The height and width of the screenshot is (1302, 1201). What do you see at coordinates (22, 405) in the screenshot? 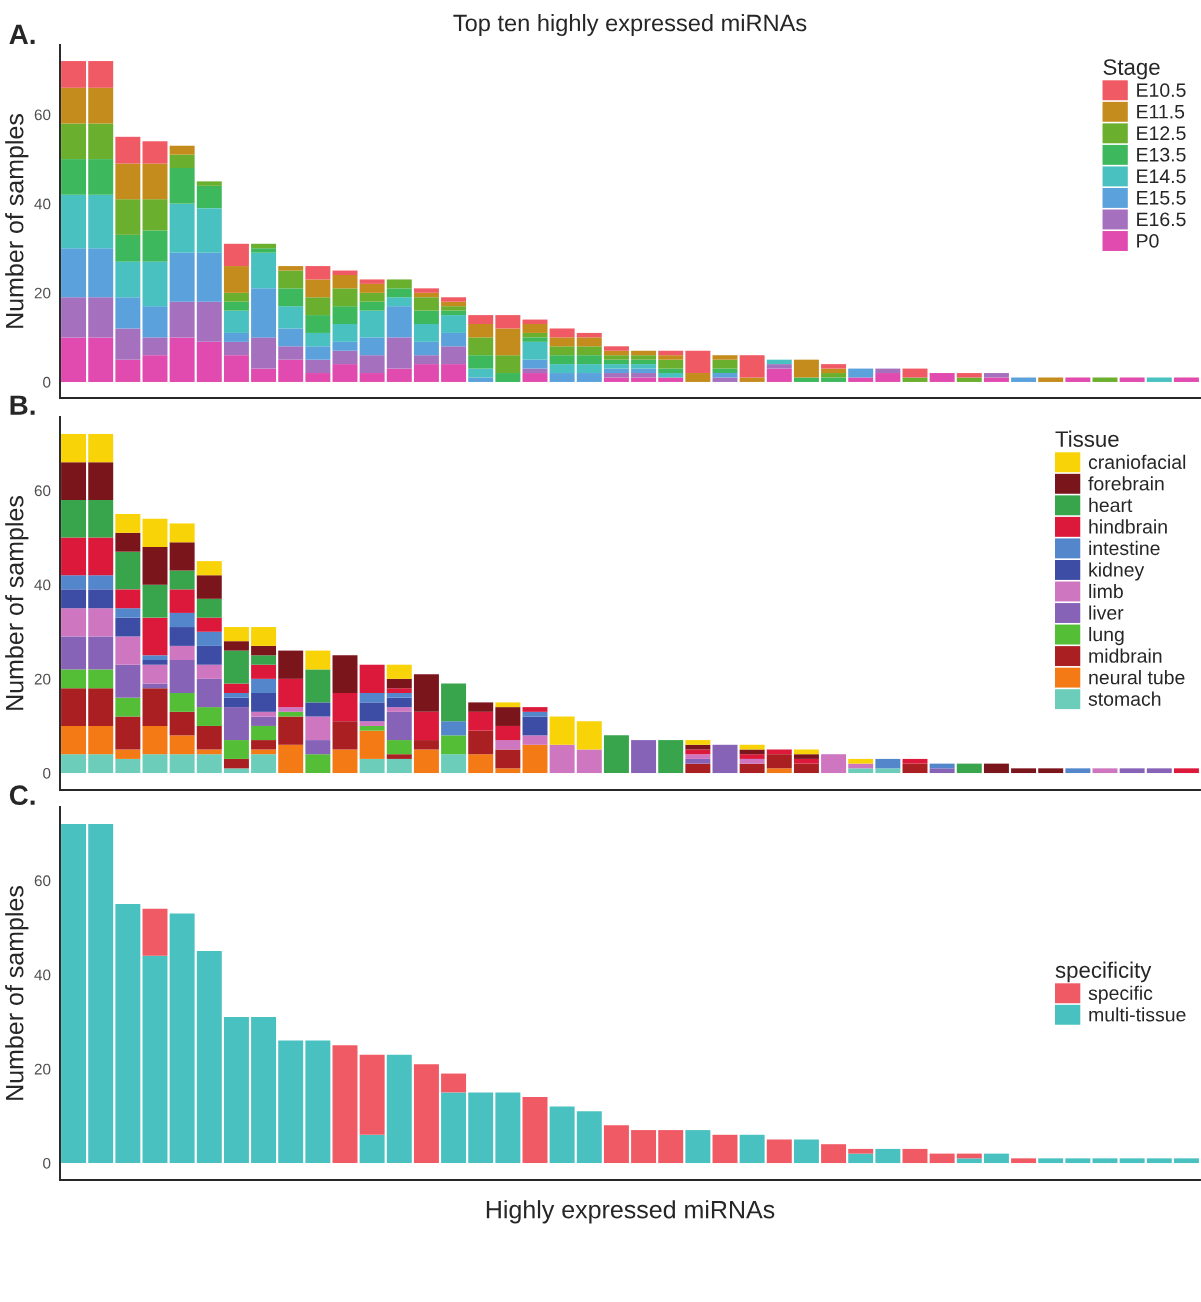
I see `text: B.` at bounding box center [22, 405].